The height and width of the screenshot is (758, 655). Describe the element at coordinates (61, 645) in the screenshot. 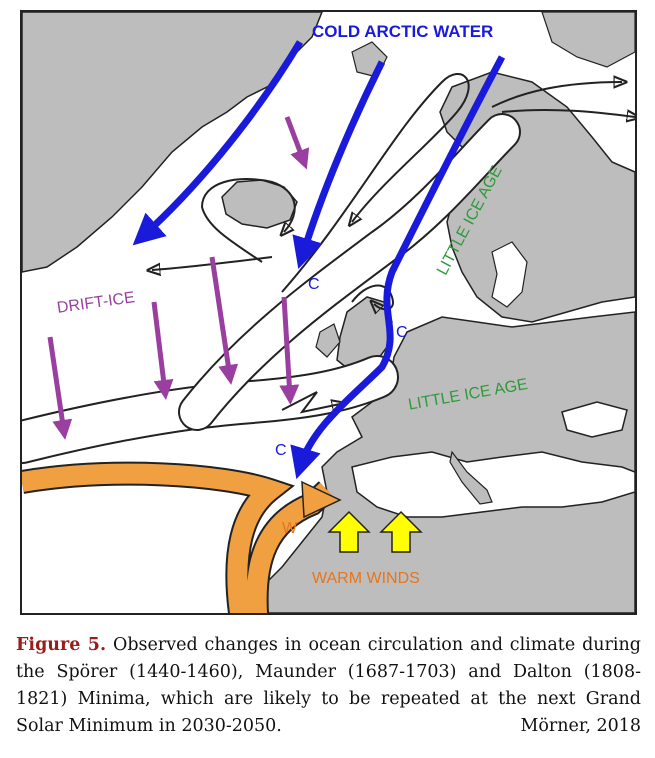

I see `figure-label: Figure 5.` at that location.